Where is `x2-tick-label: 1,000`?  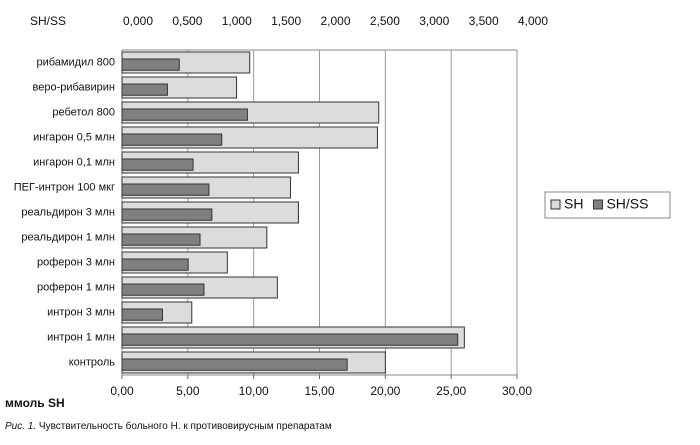 x2-tick-label: 1,000 is located at coordinates (237, 21).